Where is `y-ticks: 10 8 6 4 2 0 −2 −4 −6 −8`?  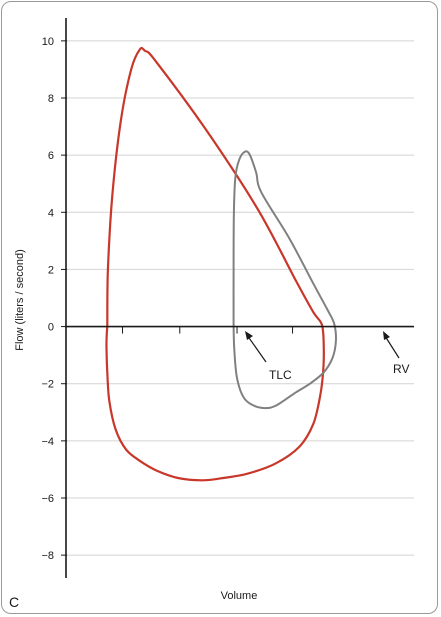
y-ticks: 10 8 6 4 2 0 −2 −4 −6 −8 is located at coordinates (54, 299).